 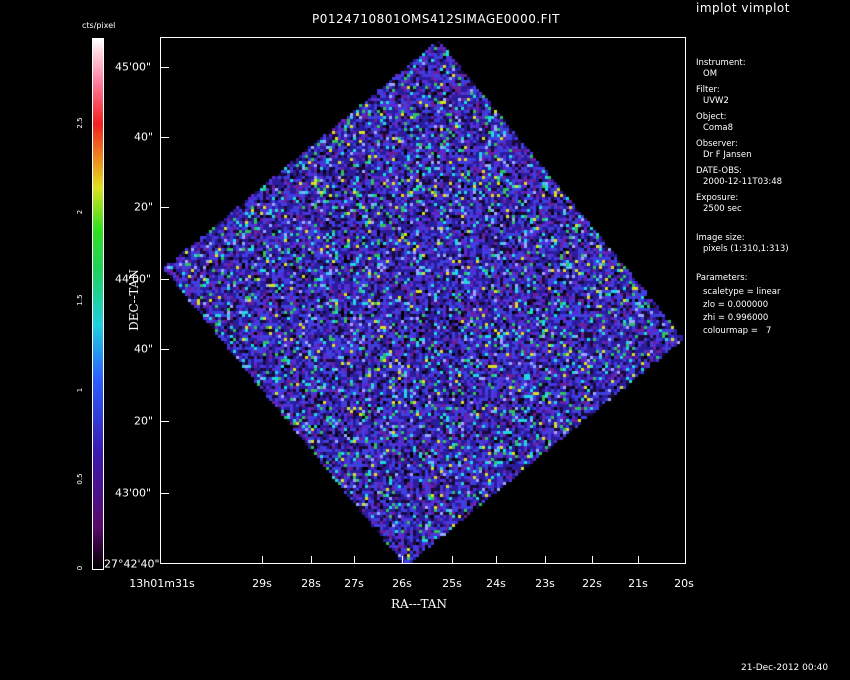 I want to click on param-scaletype: scaletype = linear, so click(x=742, y=292).